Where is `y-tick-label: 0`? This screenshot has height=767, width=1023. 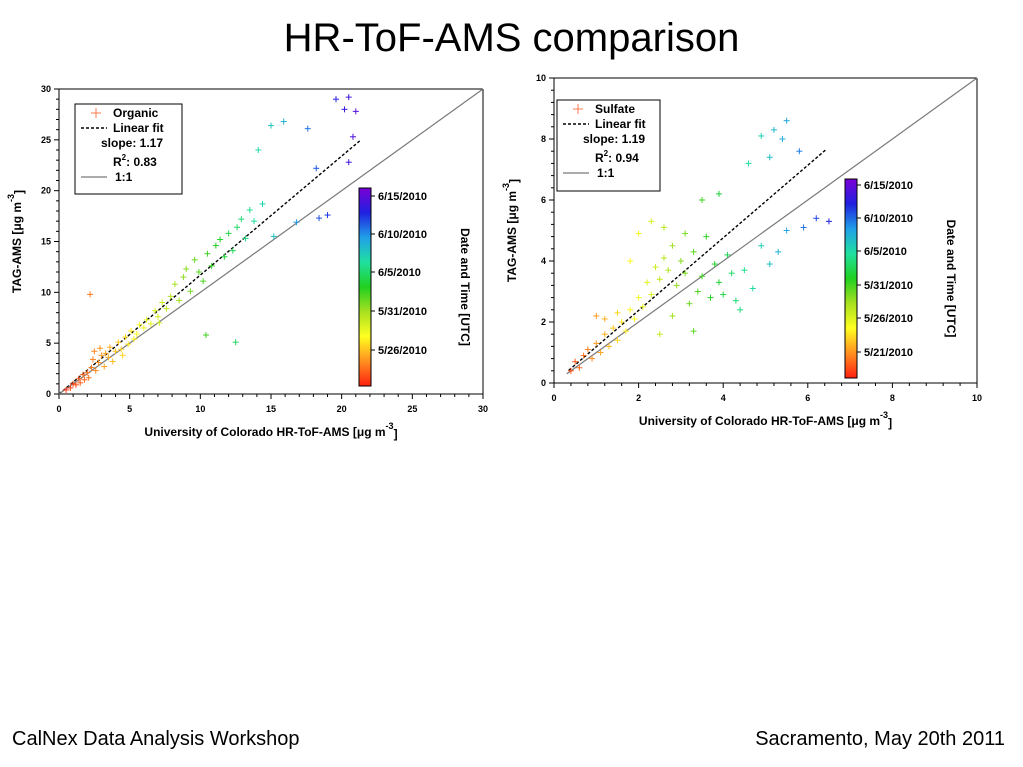
y-tick-label: 0 is located at coordinates (543, 383).